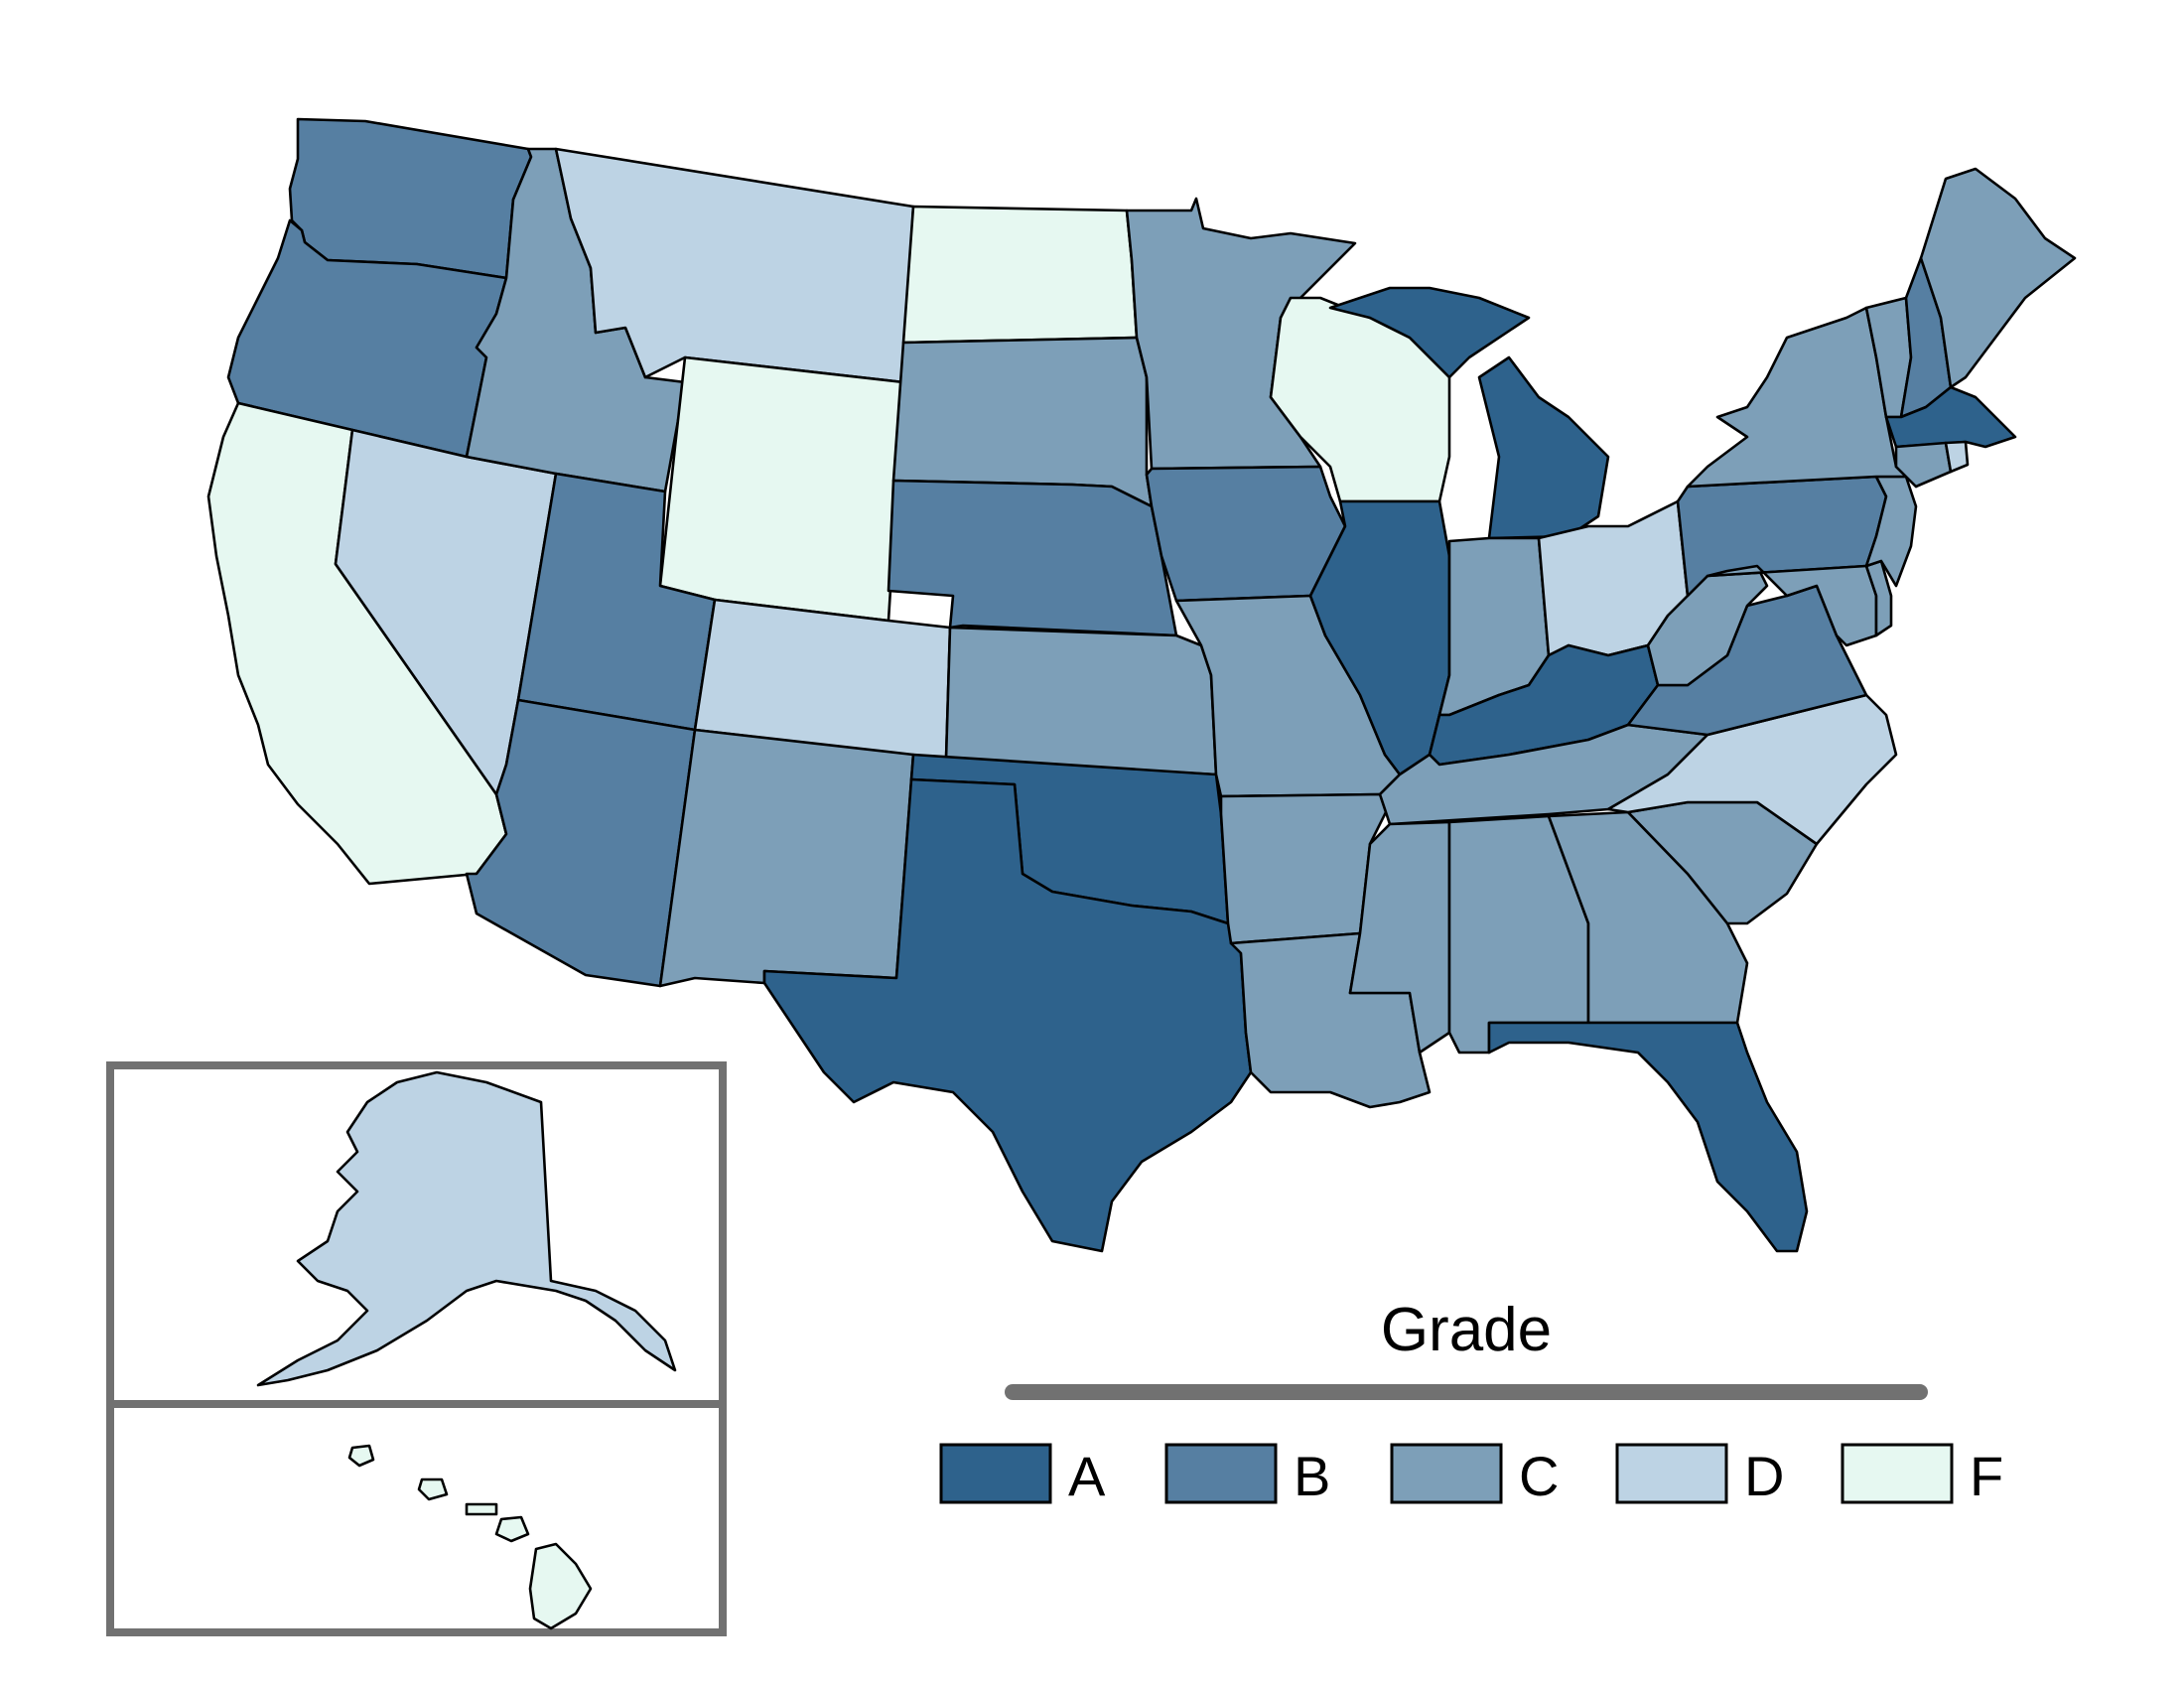 This screenshot has width=2184, height=1688. I want to click on state-west-virginia, so click(1707, 625).